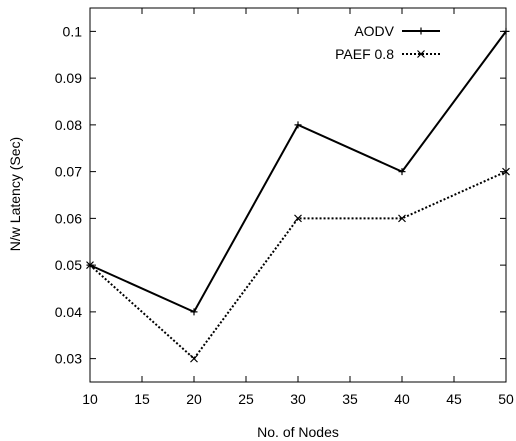 This screenshot has height=441, width=516. What do you see at coordinates (397, 31) in the screenshot?
I see `legend-entry: AODV` at bounding box center [397, 31].